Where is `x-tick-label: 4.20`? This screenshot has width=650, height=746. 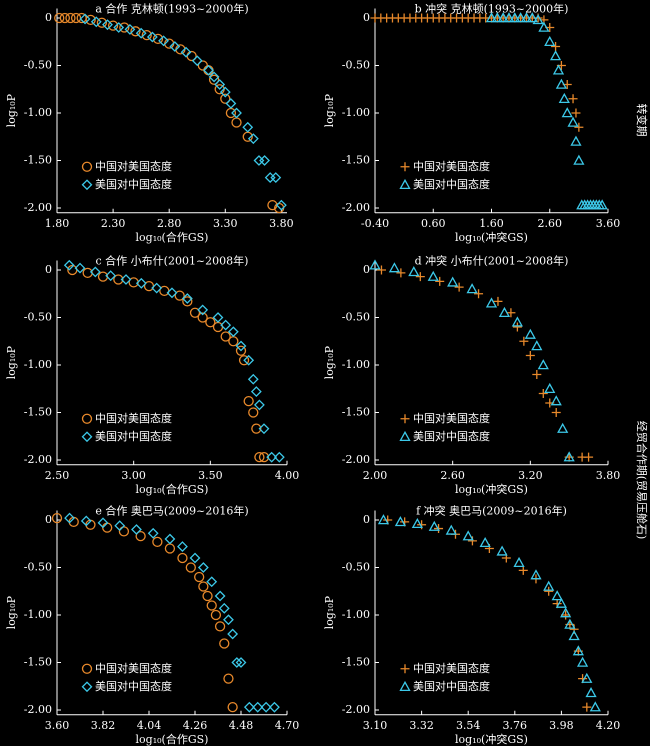
x-tick-label: 4.20 is located at coordinates (608, 725).